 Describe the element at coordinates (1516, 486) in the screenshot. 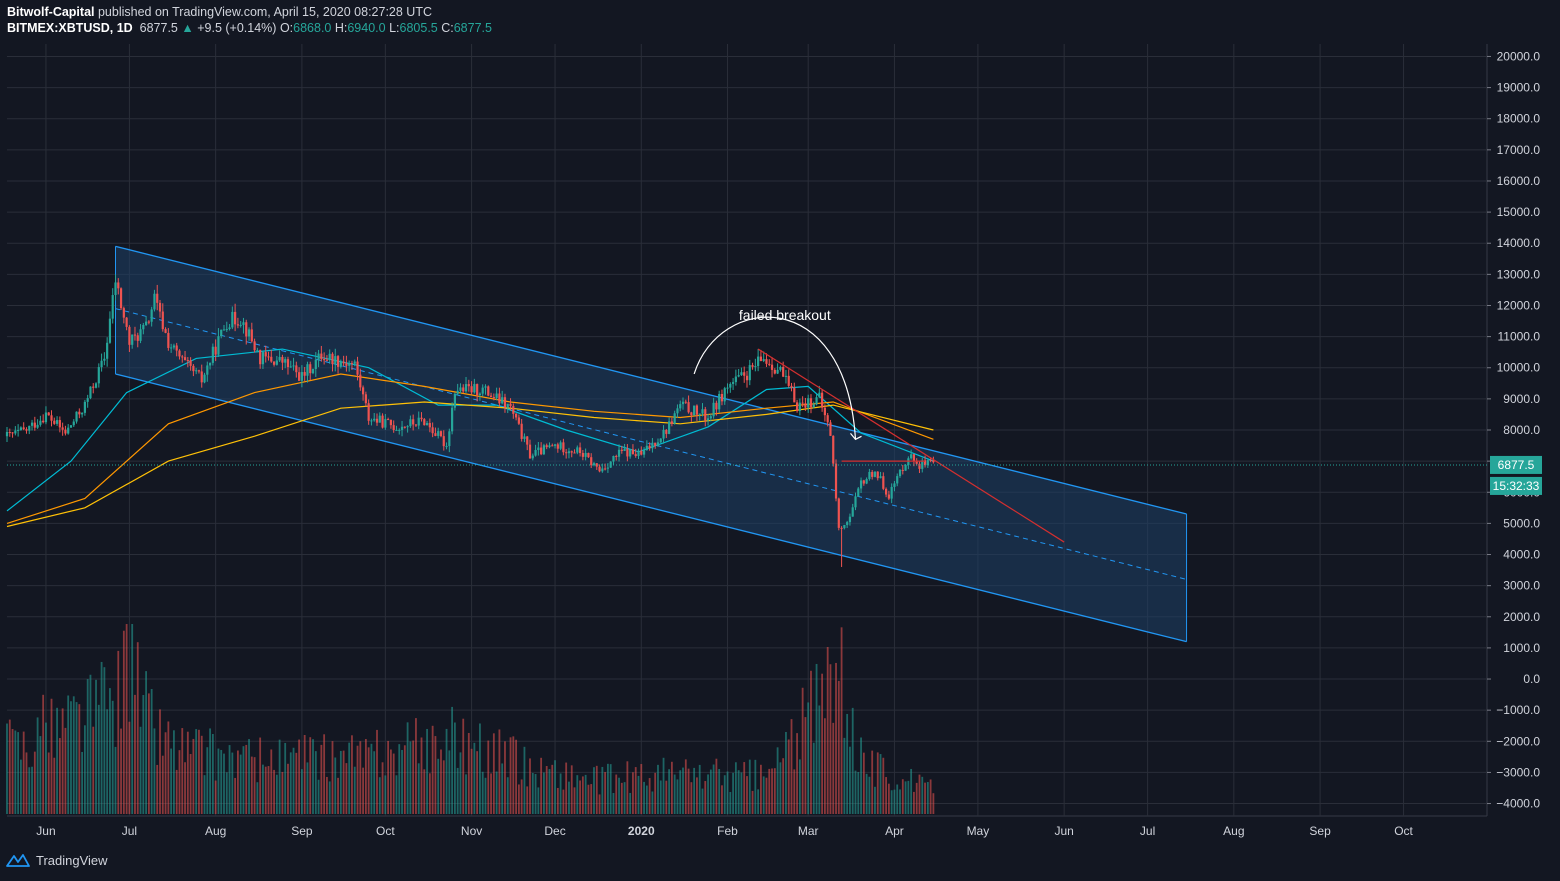

I see `countdown-label: 15:32:33` at that location.